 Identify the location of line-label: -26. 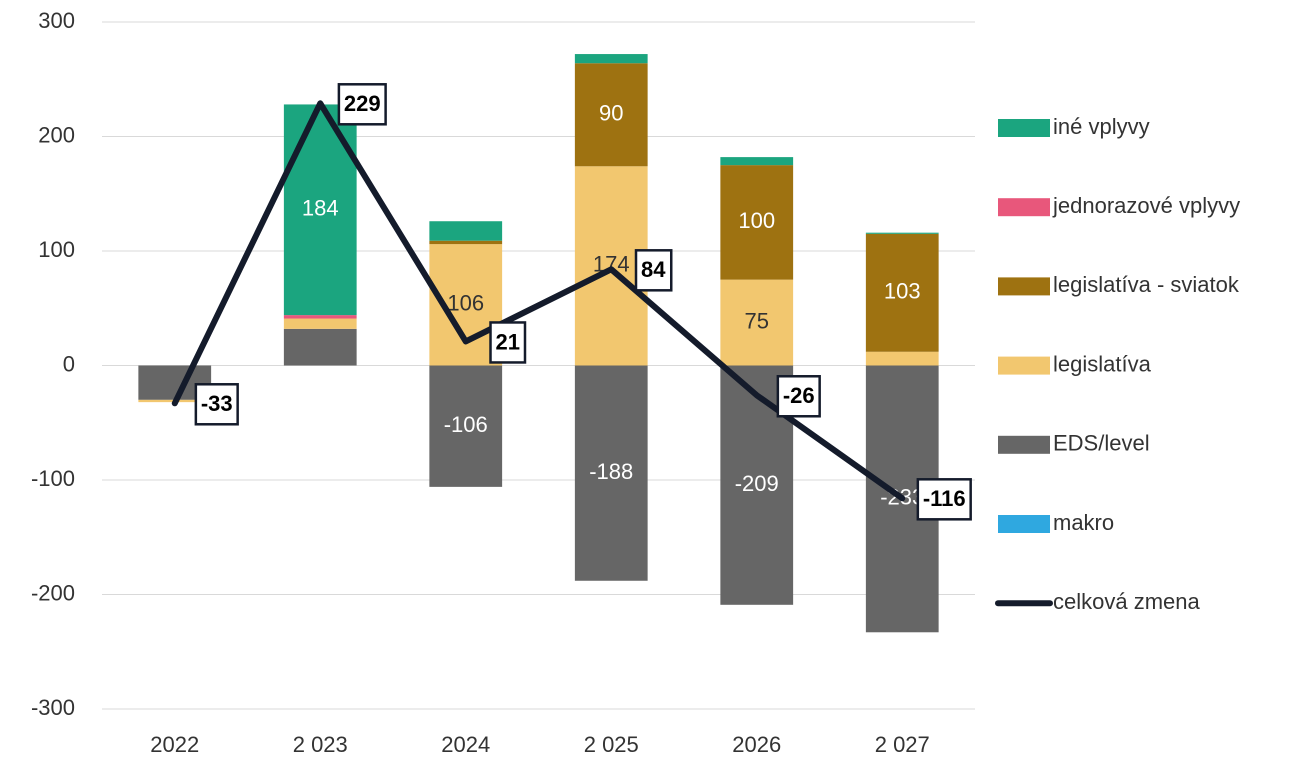
(798, 396).